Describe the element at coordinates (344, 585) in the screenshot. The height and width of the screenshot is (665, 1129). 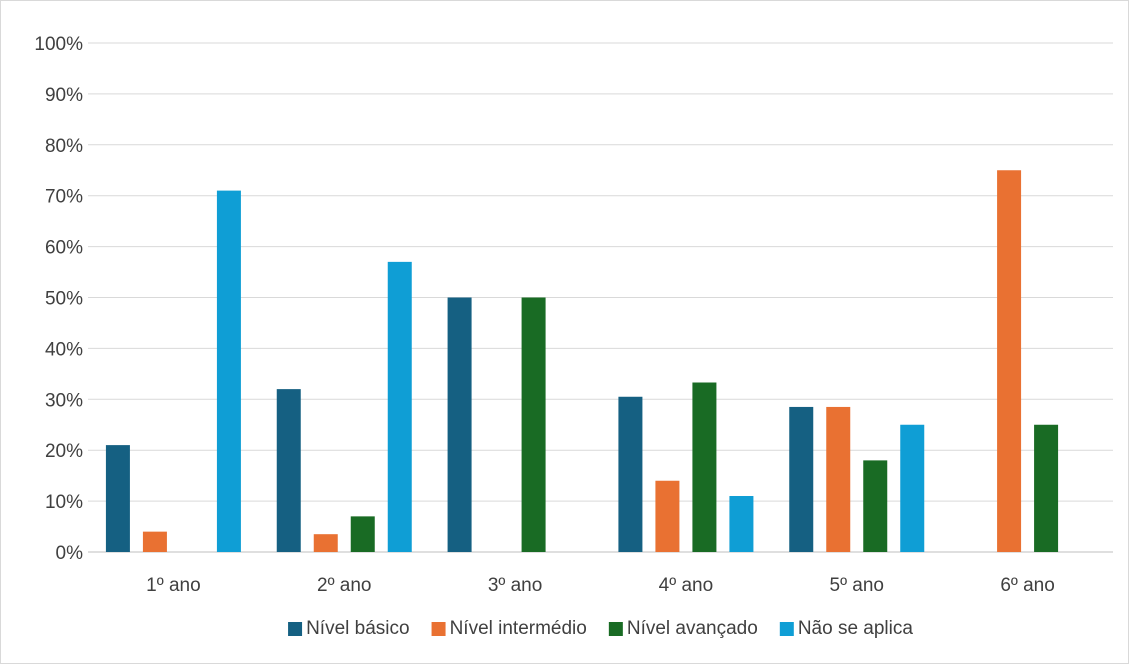
I see `x-tick-label: 2º ano` at that location.